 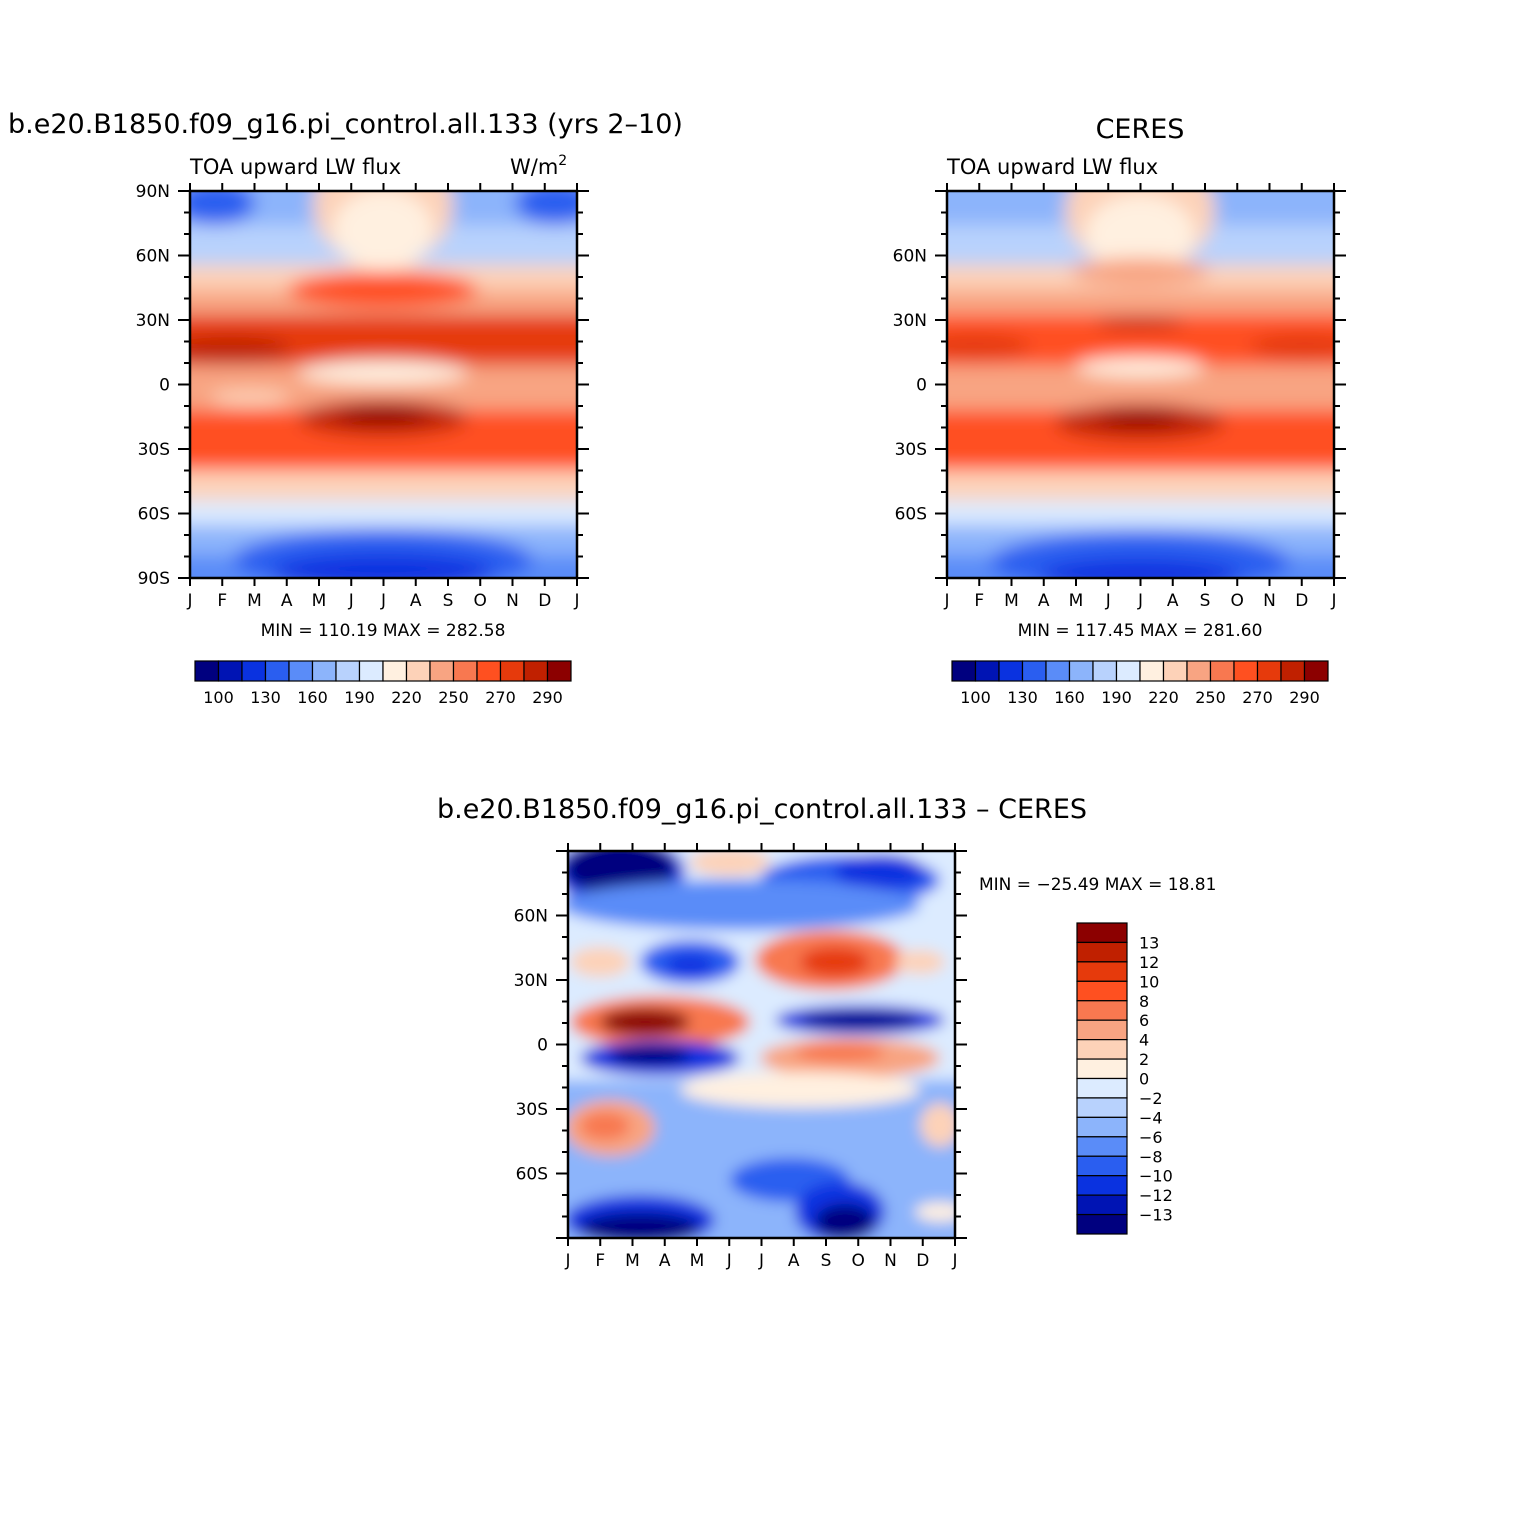 I want to click on panel-ceres-axis-ticks, so click(x=1140, y=384).